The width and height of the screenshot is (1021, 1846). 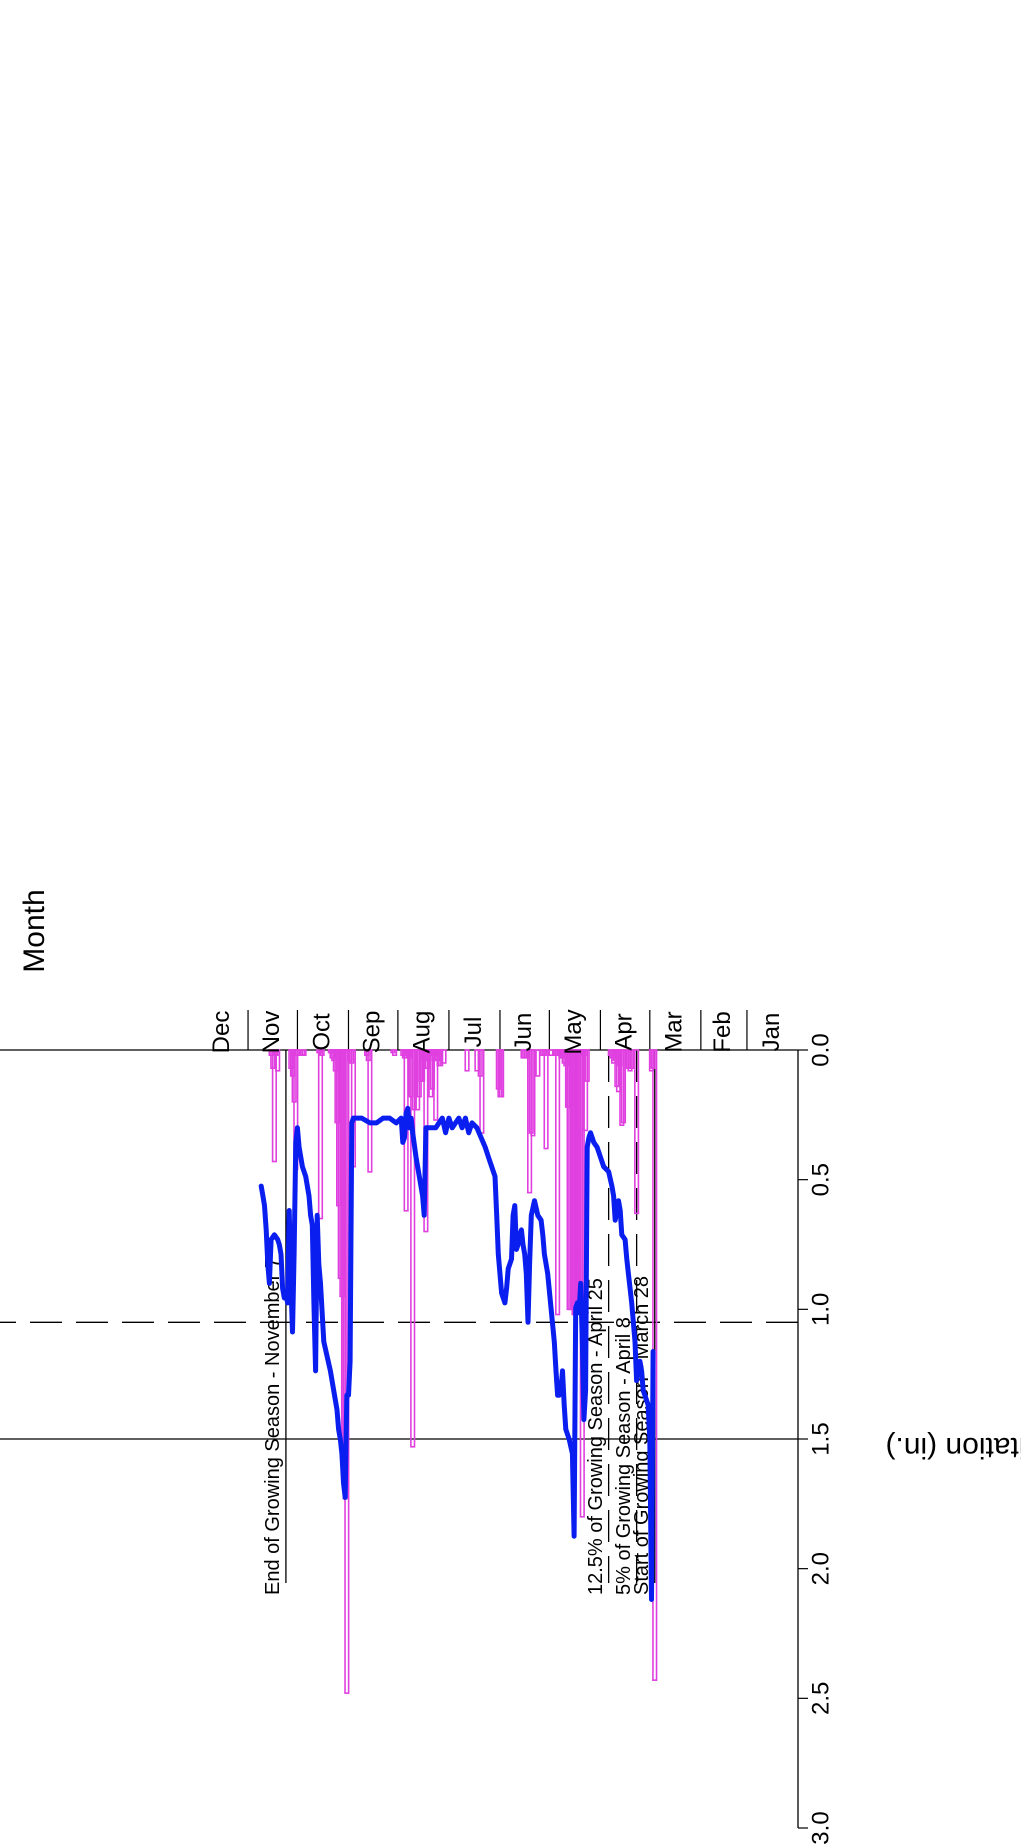 What do you see at coordinates (820, 1827) in the screenshot?
I see `y2-tick-label: 3.0` at bounding box center [820, 1827].